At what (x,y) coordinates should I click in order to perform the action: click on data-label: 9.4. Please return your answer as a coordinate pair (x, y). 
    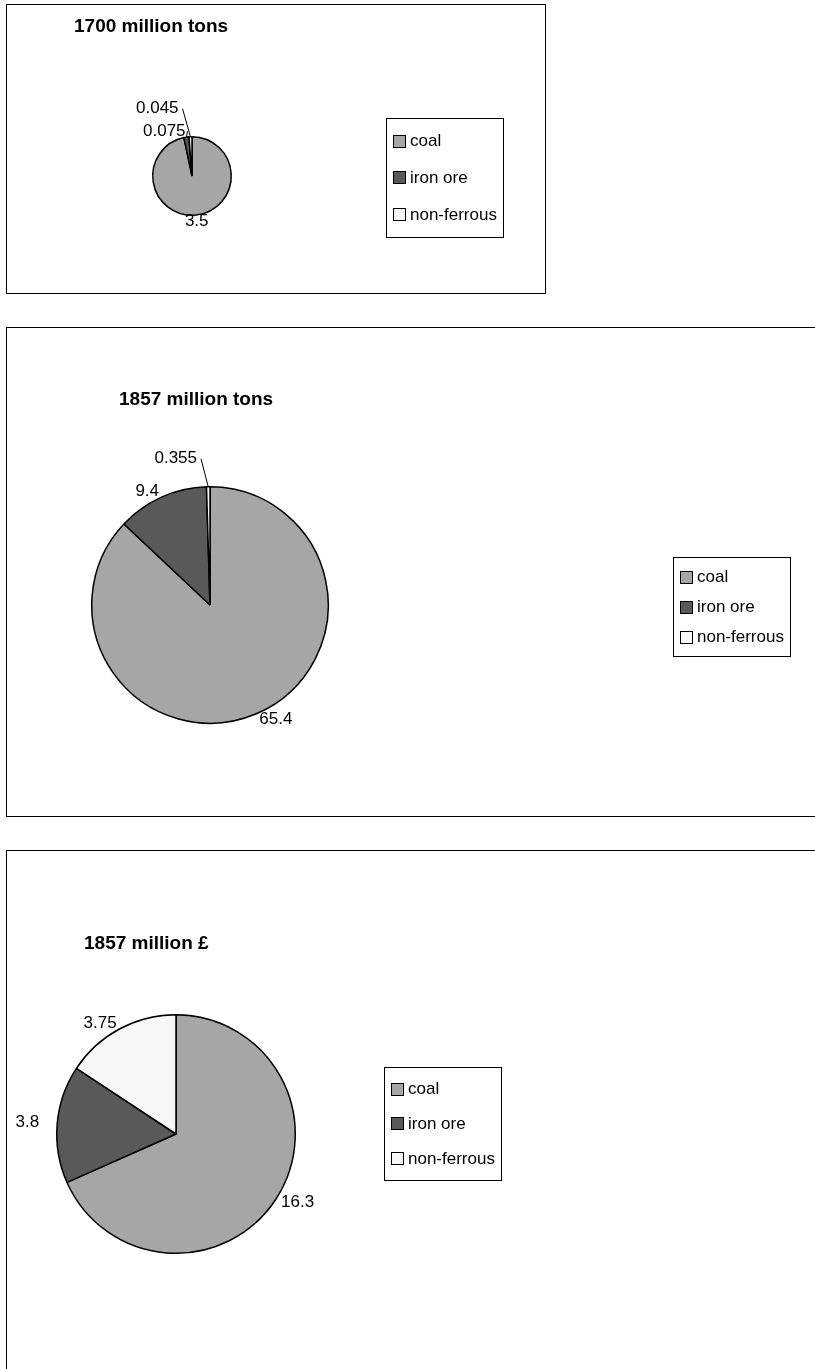
    Looking at the image, I should click on (147, 491).